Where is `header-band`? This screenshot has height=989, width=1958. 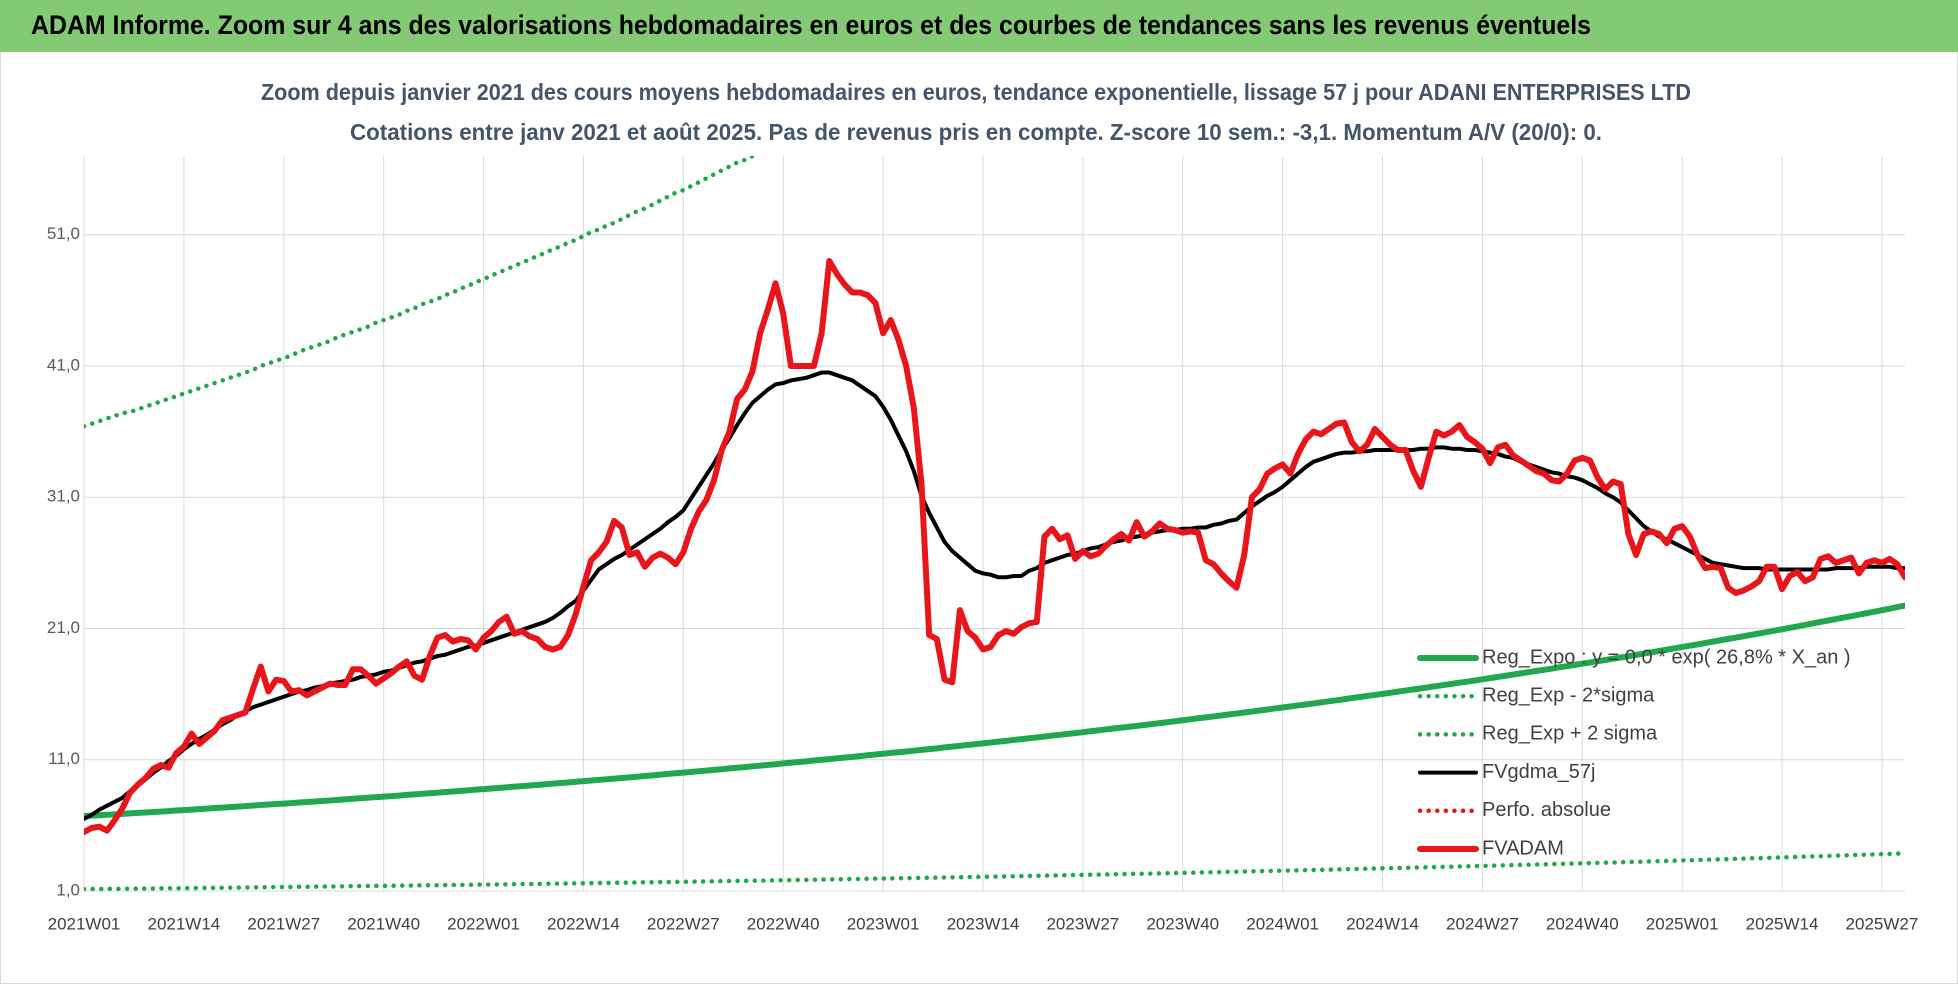
header-band is located at coordinates (979, 26).